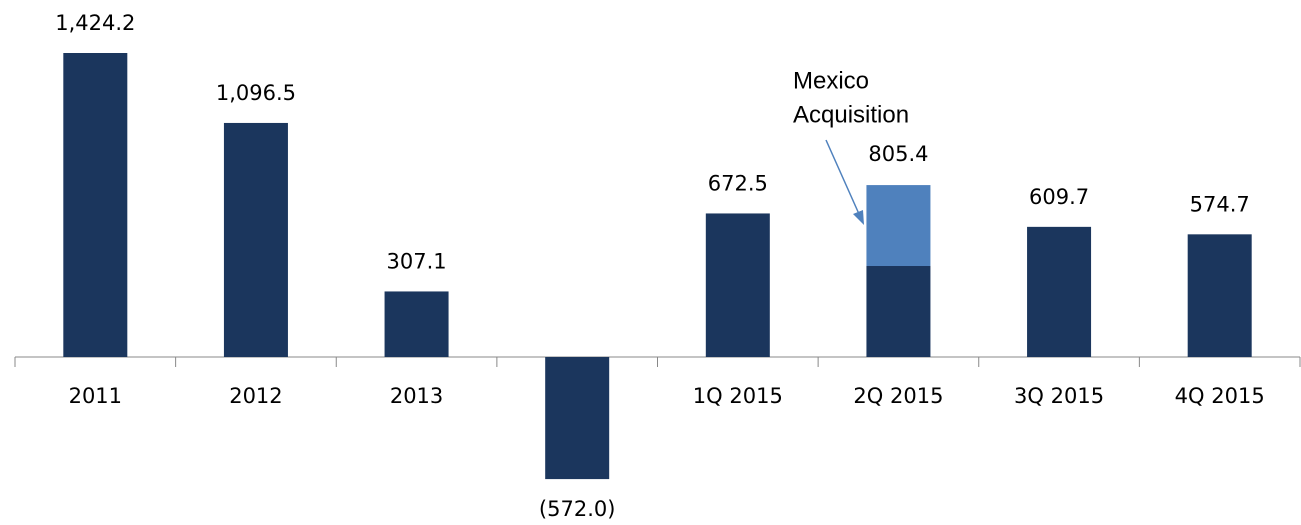 The width and height of the screenshot is (1301, 525). I want to click on arrow-head, so click(858, 217).